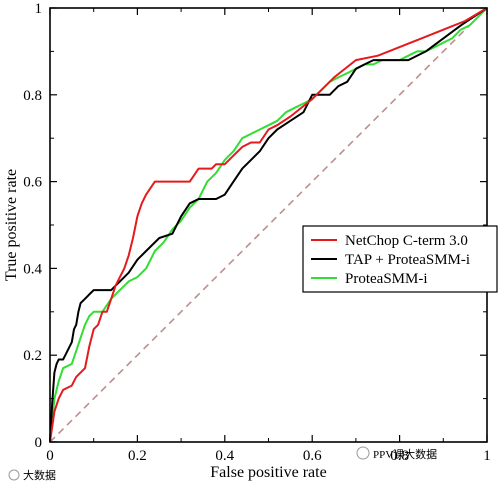  What do you see at coordinates (39, 443) in the screenshot?
I see `y-tick-label: 0` at bounding box center [39, 443].